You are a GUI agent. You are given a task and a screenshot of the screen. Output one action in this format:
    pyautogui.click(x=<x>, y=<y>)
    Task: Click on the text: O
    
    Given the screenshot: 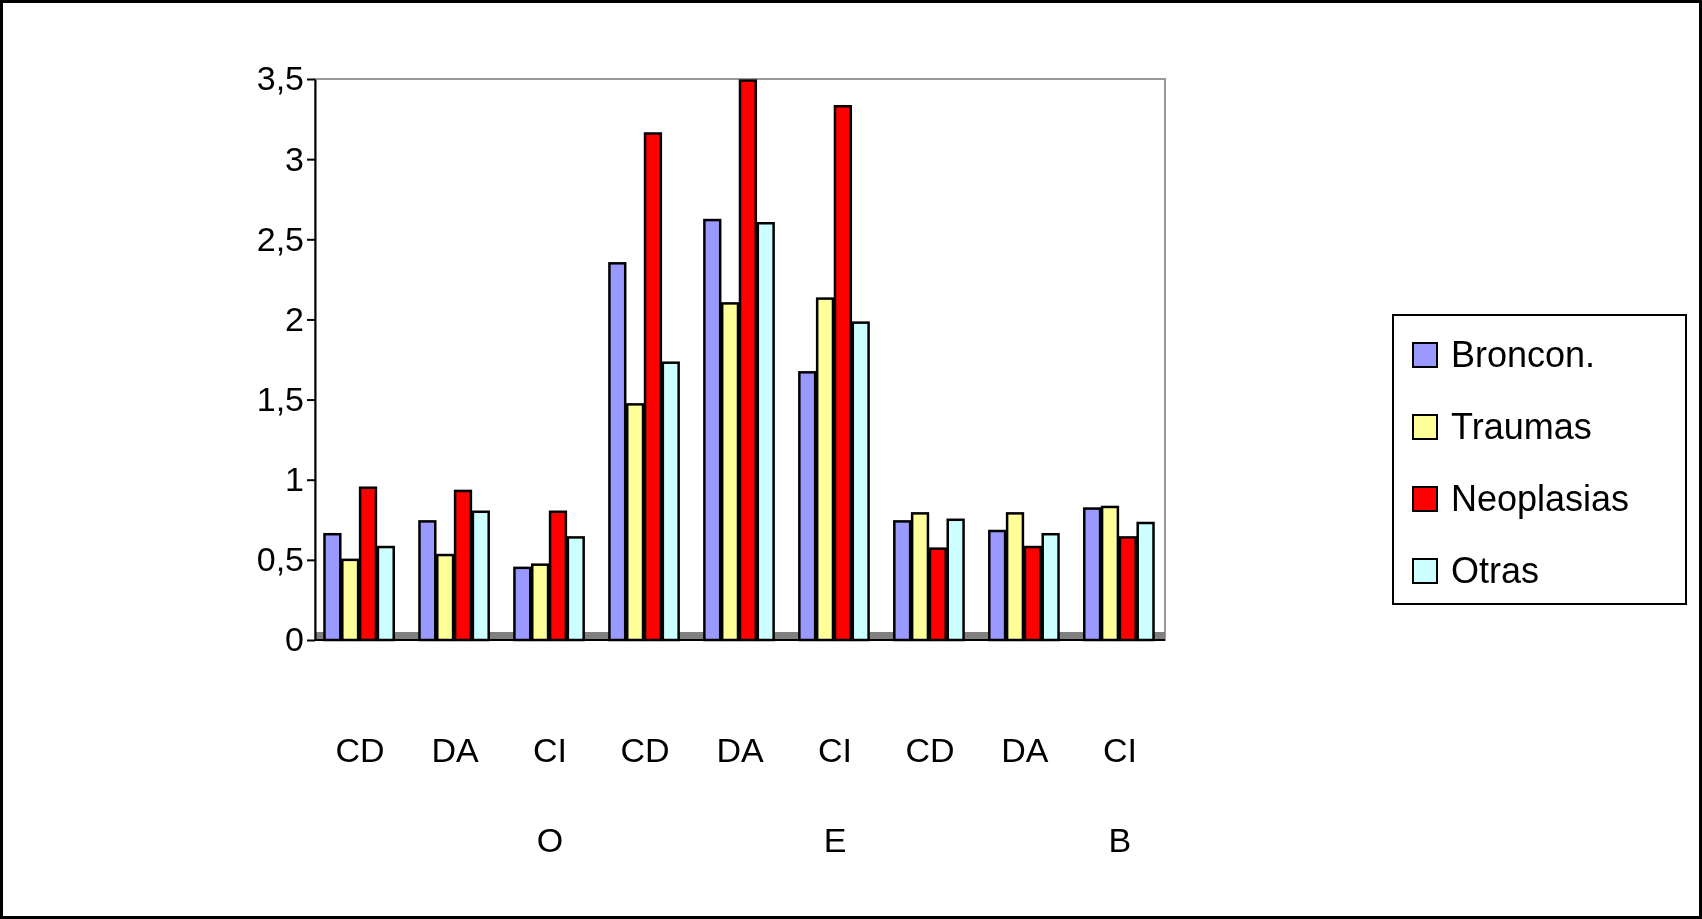 What is the action you would take?
    pyautogui.click(x=550, y=840)
    